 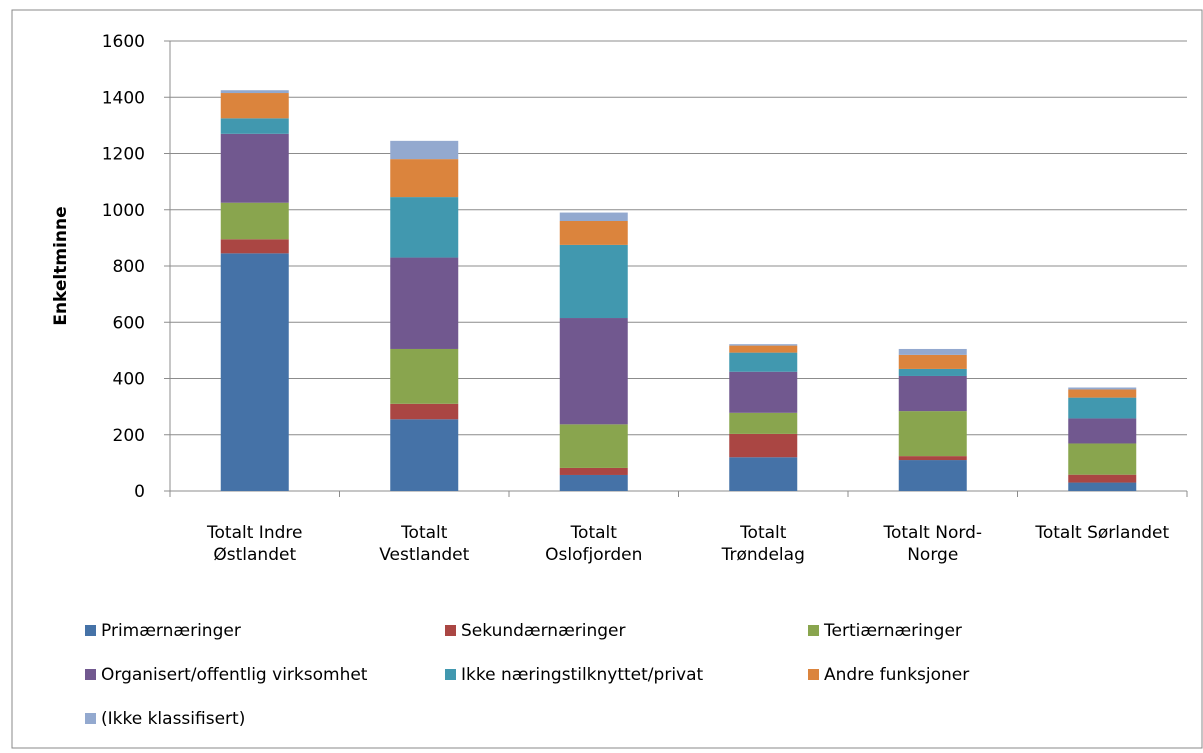 What do you see at coordinates (1101, 533) in the screenshot?
I see `x-tick-label: Totalt Sørlandet` at bounding box center [1101, 533].